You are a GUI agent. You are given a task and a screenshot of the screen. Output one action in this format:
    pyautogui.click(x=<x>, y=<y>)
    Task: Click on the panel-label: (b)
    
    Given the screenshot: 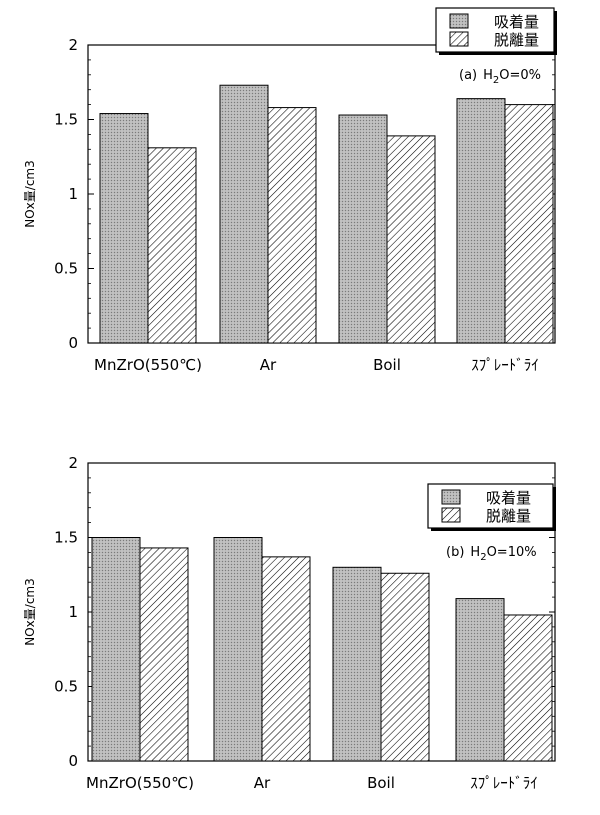 What is the action you would take?
    pyautogui.click(x=455, y=552)
    